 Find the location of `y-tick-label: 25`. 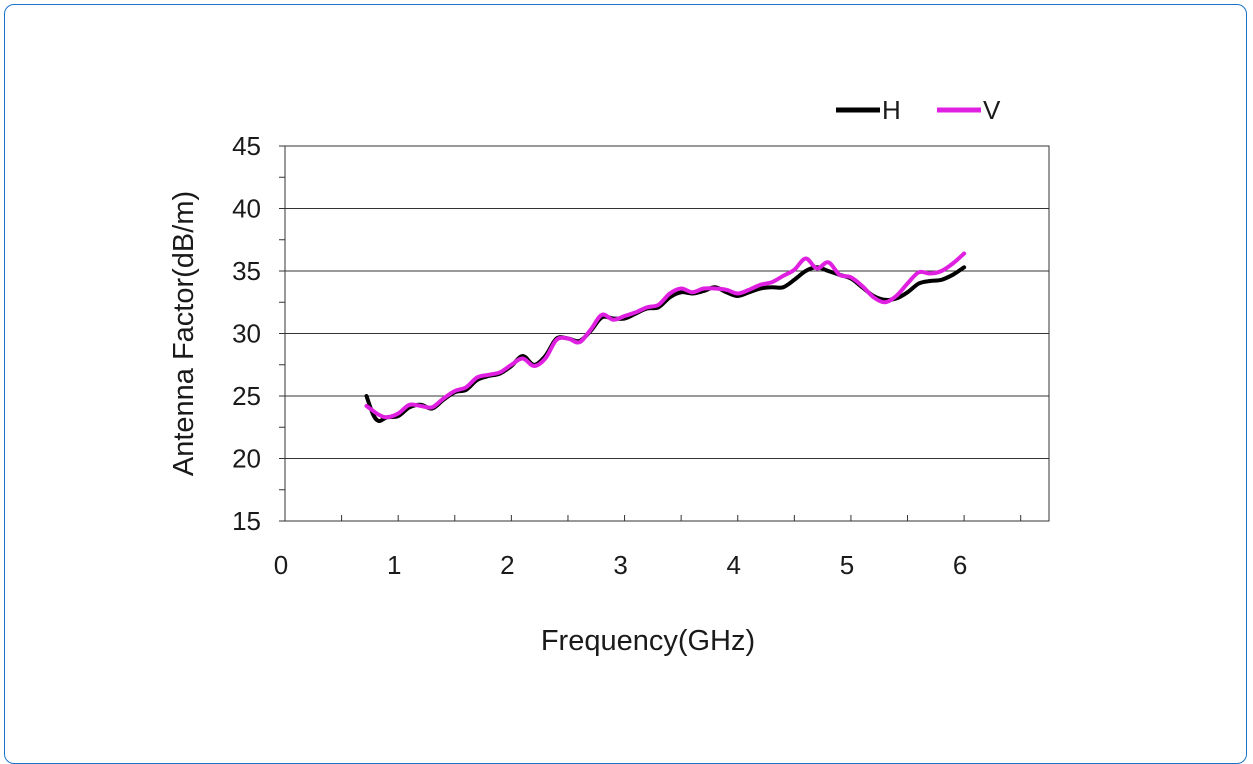

y-tick-label: 25 is located at coordinates (246, 396).